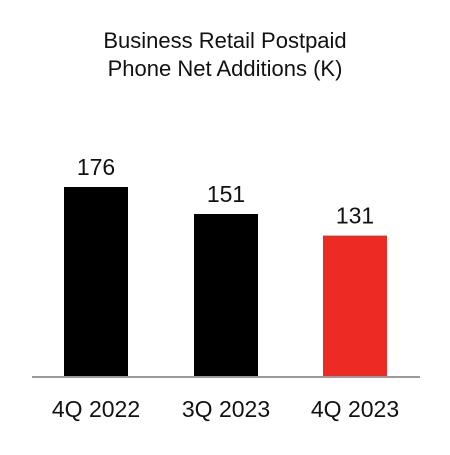 Image resolution: width=450 pixels, height=455 pixels. Describe the element at coordinates (355, 216) in the screenshot. I see `data-label-3: 131` at that location.